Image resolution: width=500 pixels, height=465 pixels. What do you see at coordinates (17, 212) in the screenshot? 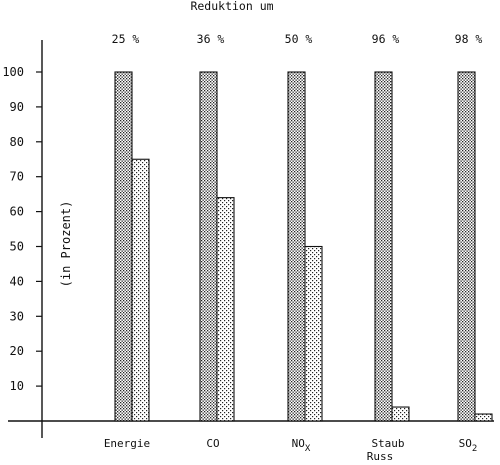
I see `y-tick-label: 60` at bounding box center [17, 212].